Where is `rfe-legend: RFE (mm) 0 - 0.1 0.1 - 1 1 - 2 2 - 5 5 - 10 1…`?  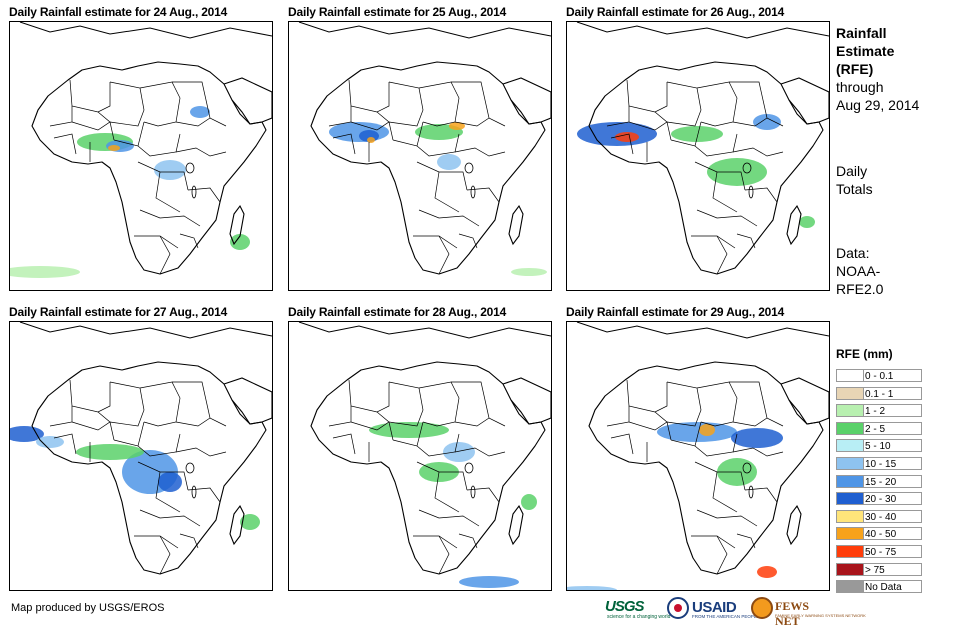
rfe-legend: RFE (mm) 0 - 0.1 0.1 - 1 1 - 2 2 - 5 5 - 10 1… is located at coordinates (898, 471).